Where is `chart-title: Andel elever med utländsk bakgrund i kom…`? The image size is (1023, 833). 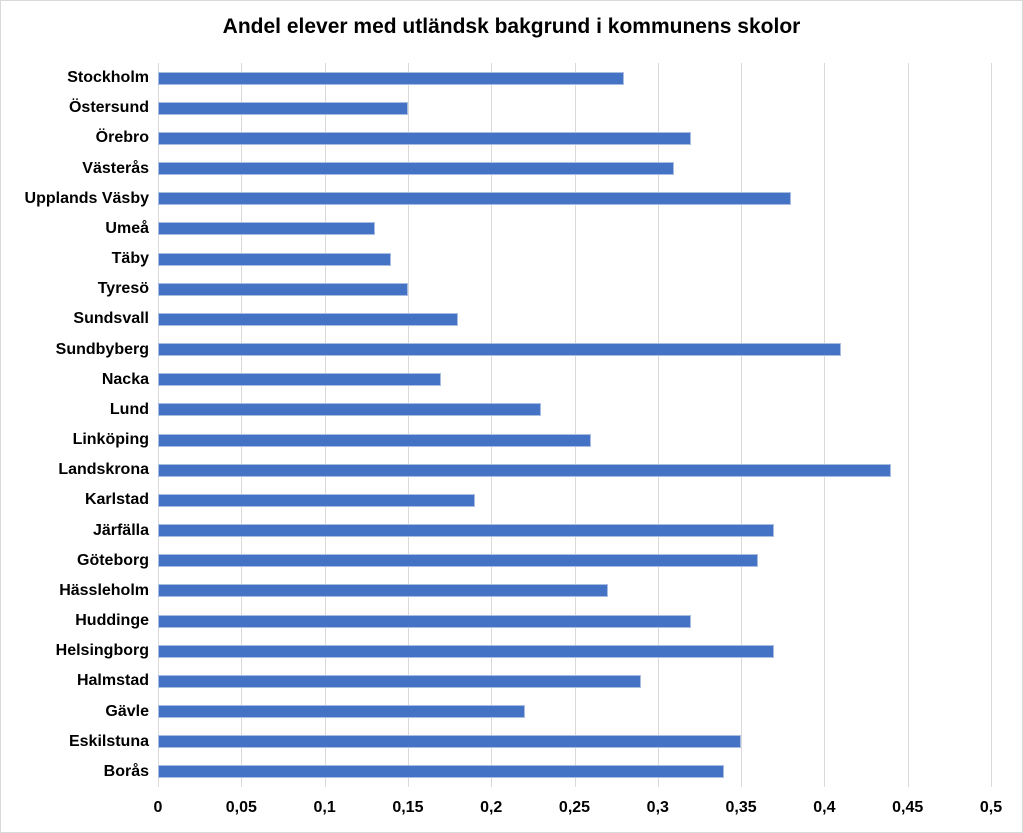 chart-title: Andel elever med utländsk bakgrund i kom… is located at coordinates (511, 26).